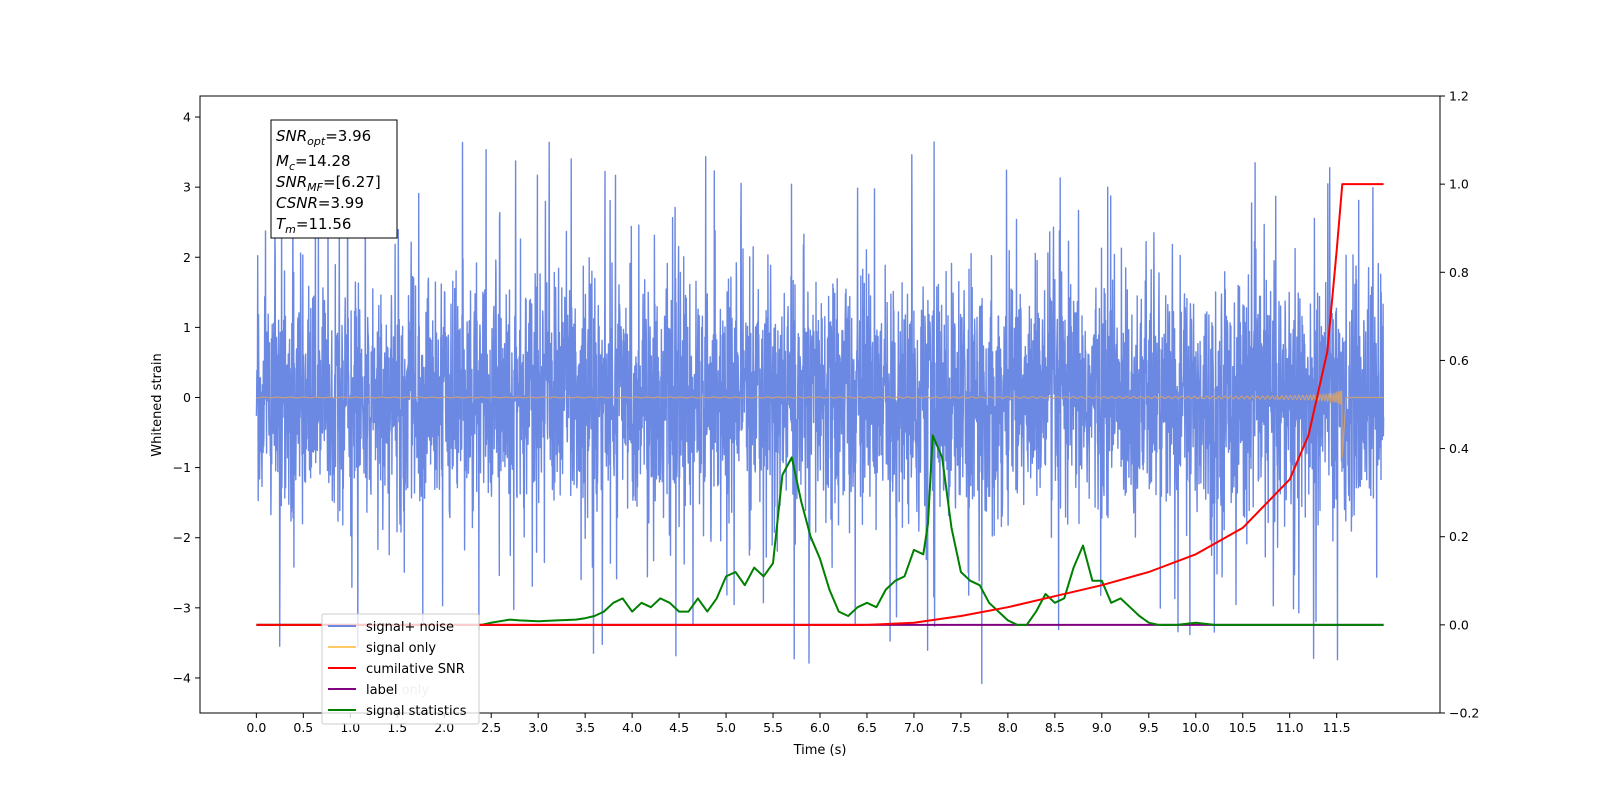 The height and width of the screenshot is (800, 1600). I want to click on x-tick-label: 5.5, so click(773, 727).